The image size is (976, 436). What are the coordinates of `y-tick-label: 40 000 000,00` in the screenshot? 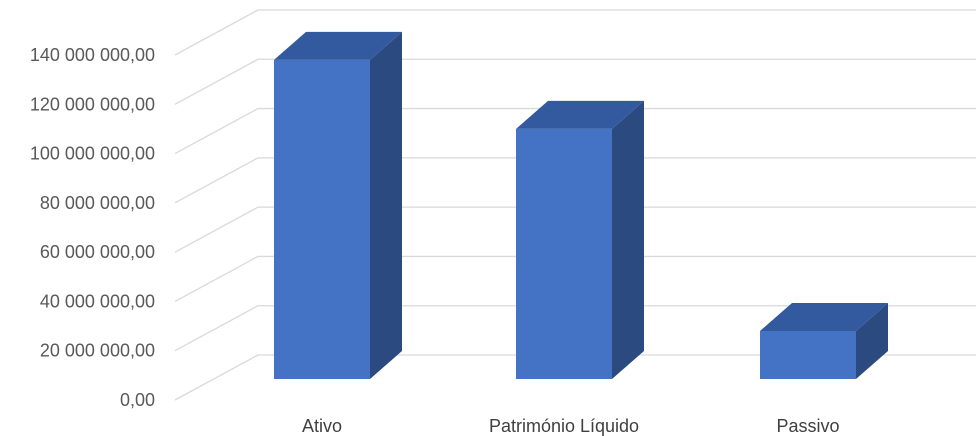 It's located at (97, 301).